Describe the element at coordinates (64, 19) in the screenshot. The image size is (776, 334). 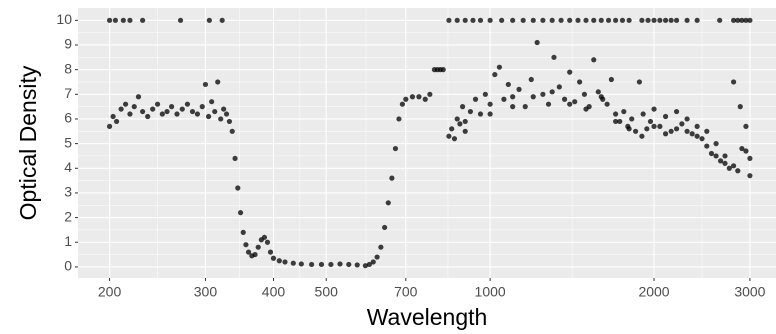
I see `y-tick-label: 10` at that location.